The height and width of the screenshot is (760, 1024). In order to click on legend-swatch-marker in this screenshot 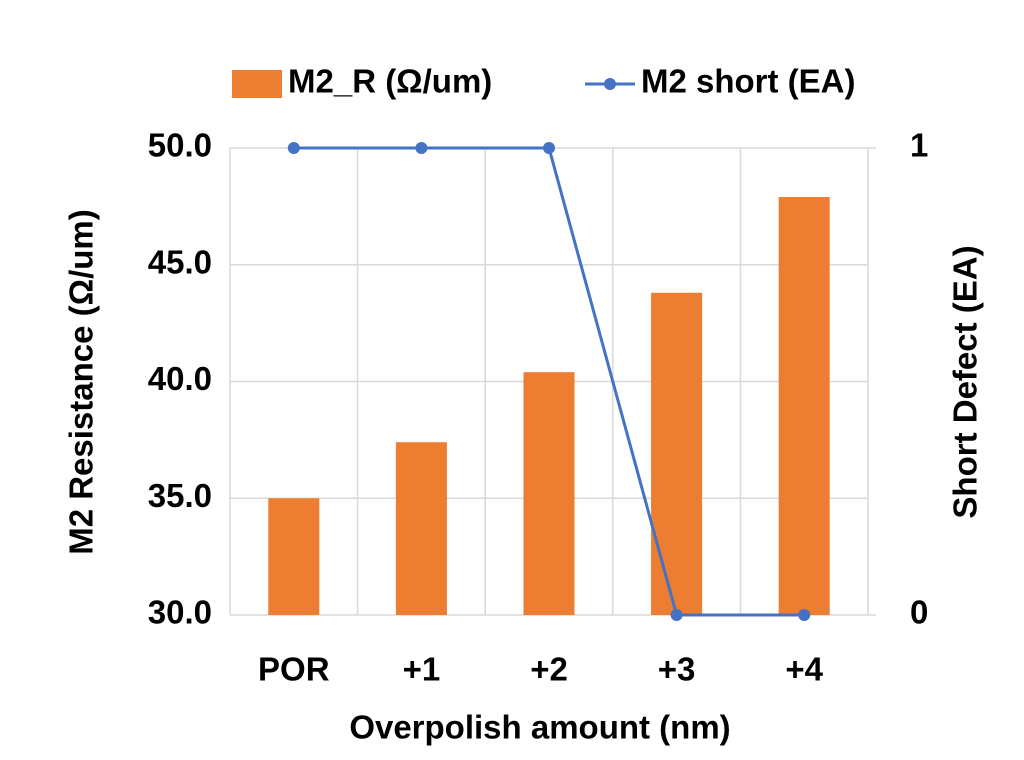, I will do `click(610, 84)`.